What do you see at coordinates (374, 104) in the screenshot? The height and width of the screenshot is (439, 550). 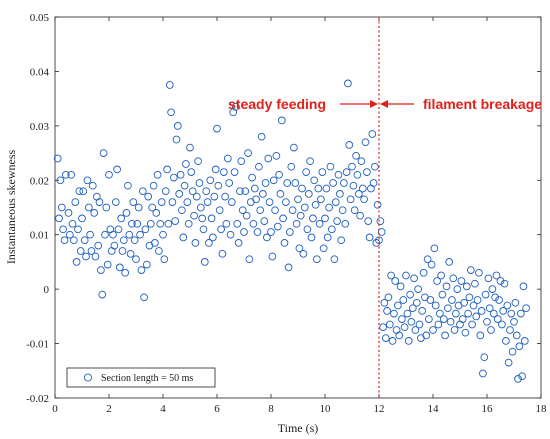 I see `arrow-right-head` at bounding box center [374, 104].